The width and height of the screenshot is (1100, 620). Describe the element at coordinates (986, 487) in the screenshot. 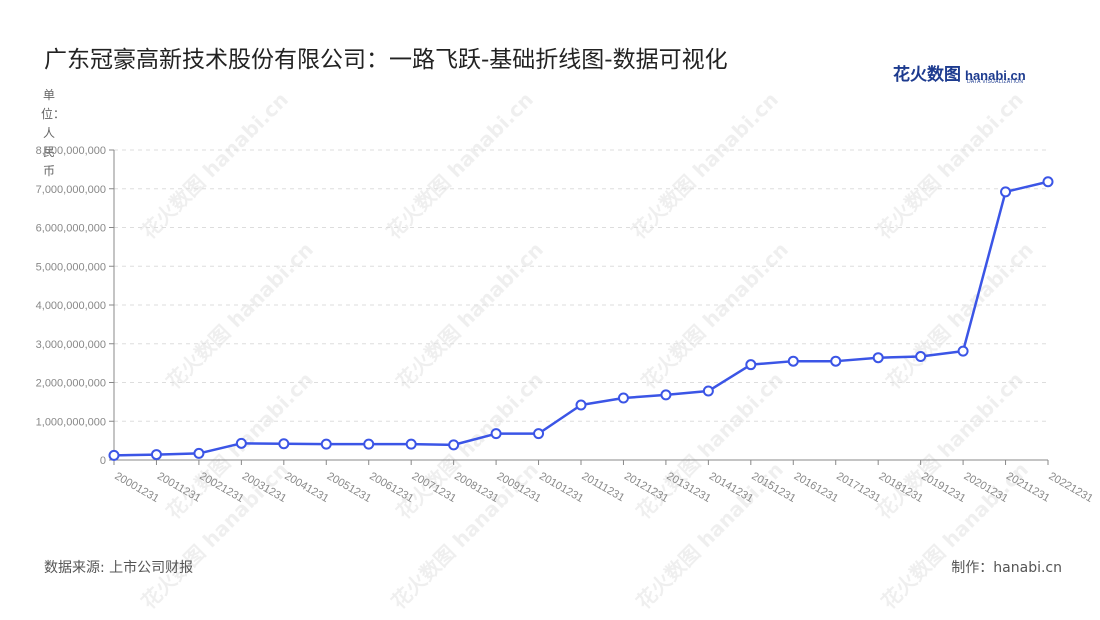

I see `x-tick-label: 20201231` at that location.